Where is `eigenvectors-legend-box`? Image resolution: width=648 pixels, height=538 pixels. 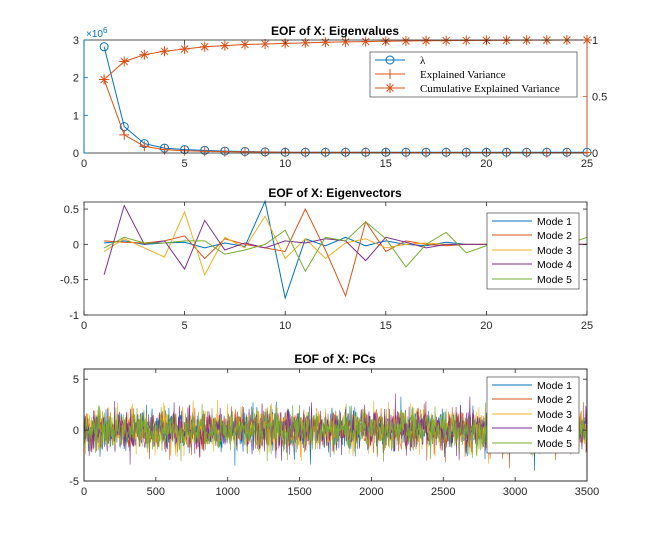
eigenvectors-legend-box is located at coordinates (533, 251).